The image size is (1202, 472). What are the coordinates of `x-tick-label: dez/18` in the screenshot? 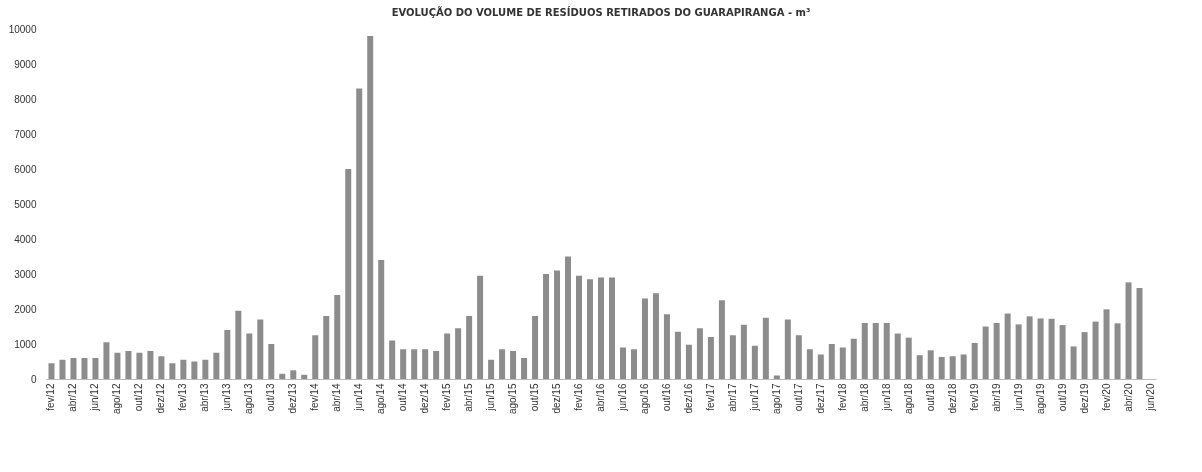 It's located at (952, 398).